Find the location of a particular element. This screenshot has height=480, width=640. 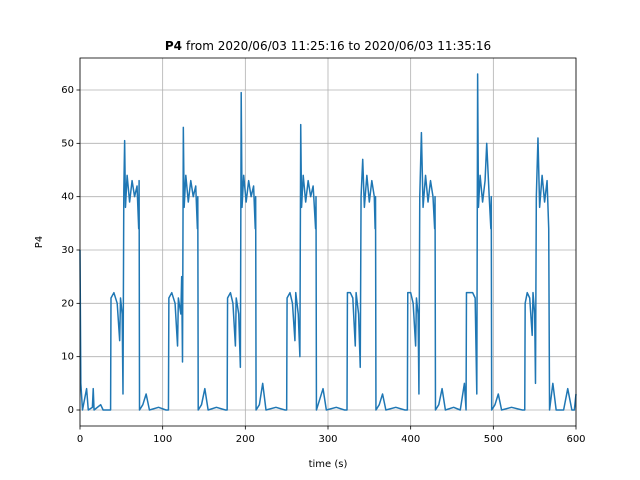

y-tick-label: 40 is located at coordinates (67, 197).